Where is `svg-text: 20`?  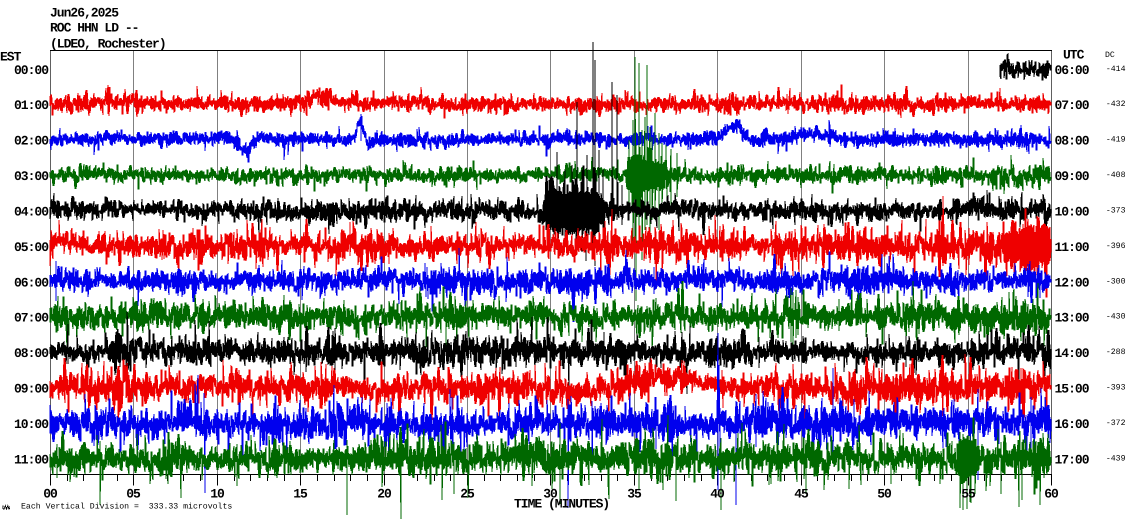 svg-text: 20 is located at coordinates (384, 494).